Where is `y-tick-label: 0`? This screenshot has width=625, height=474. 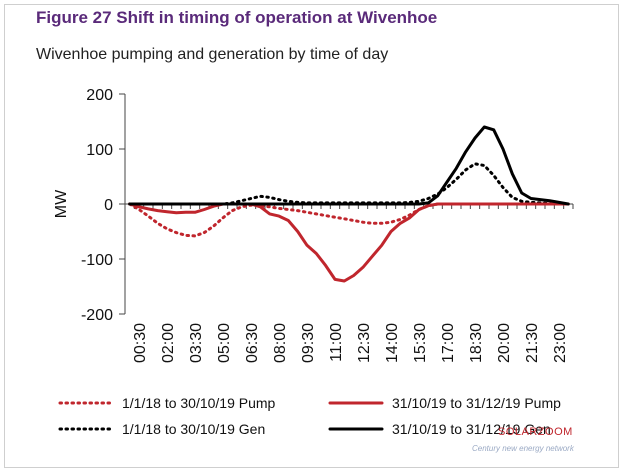 y-tick-label: 0 is located at coordinates (108, 205).